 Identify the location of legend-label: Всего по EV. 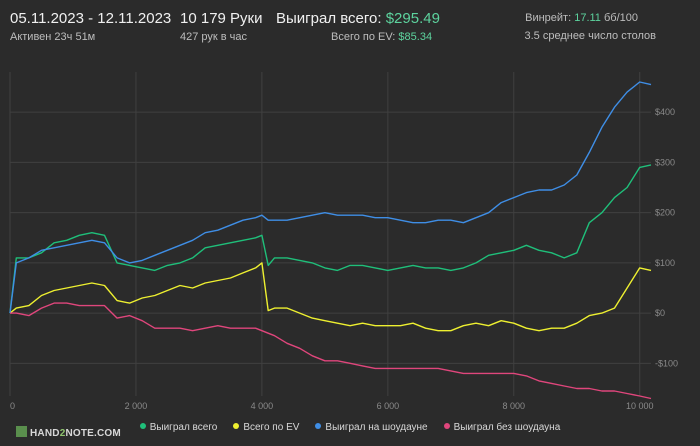
(271, 427).